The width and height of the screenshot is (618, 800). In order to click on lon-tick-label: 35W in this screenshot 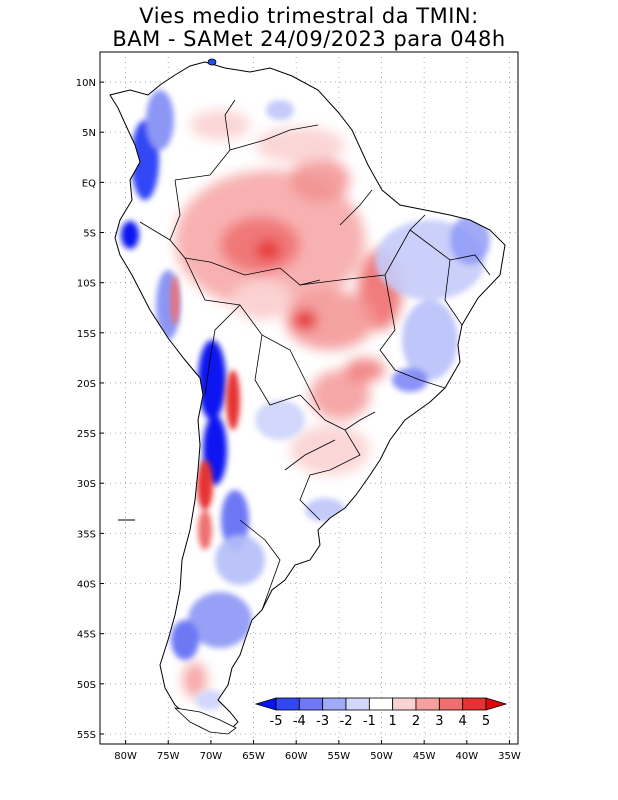, I will do `click(509, 756)`.